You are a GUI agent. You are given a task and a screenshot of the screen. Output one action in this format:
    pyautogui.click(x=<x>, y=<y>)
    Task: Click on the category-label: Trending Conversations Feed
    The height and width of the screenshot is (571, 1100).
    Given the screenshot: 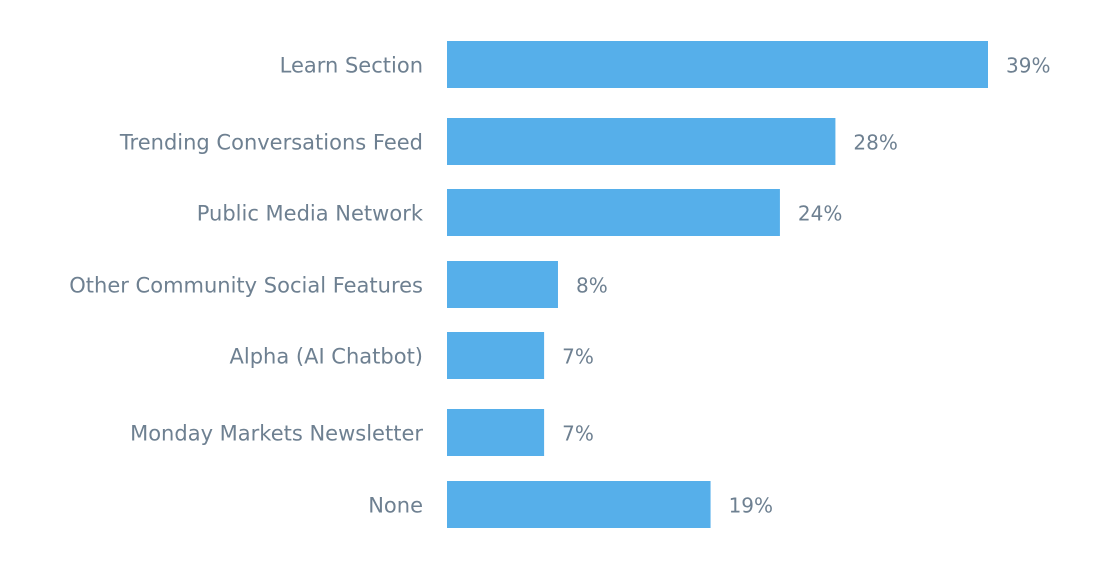 What is the action you would take?
    pyautogui.click(x=271, y=143)
    